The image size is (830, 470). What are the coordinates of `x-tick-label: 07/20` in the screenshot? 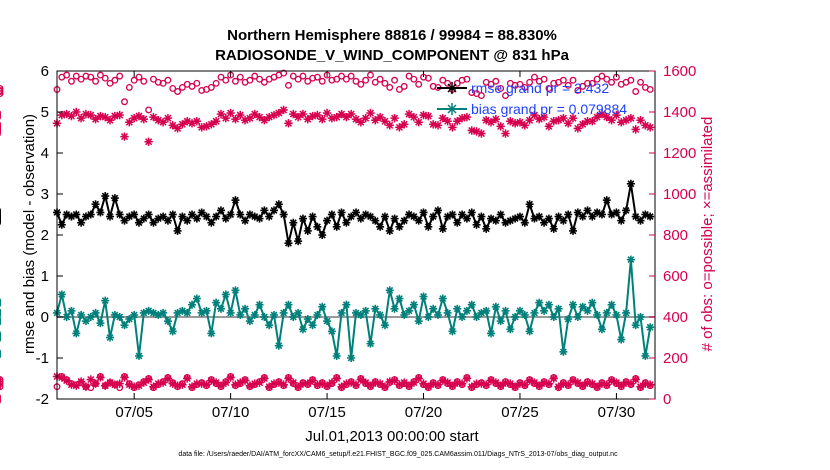 It's located at (424, 412).